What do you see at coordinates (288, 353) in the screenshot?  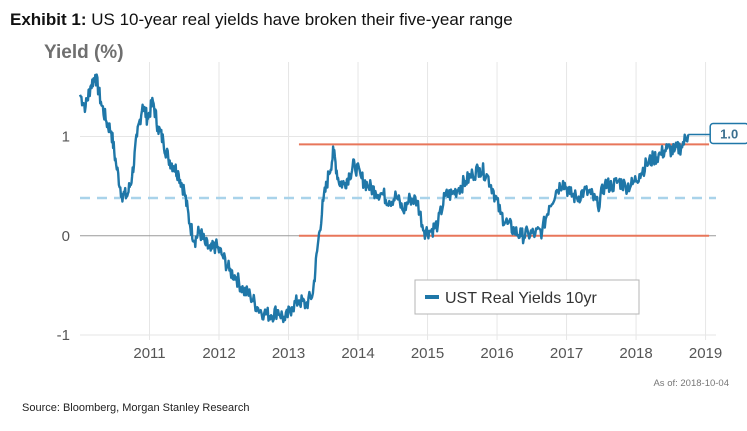 I see `x-tick-label: 2013` at bounding box center [288, 353].